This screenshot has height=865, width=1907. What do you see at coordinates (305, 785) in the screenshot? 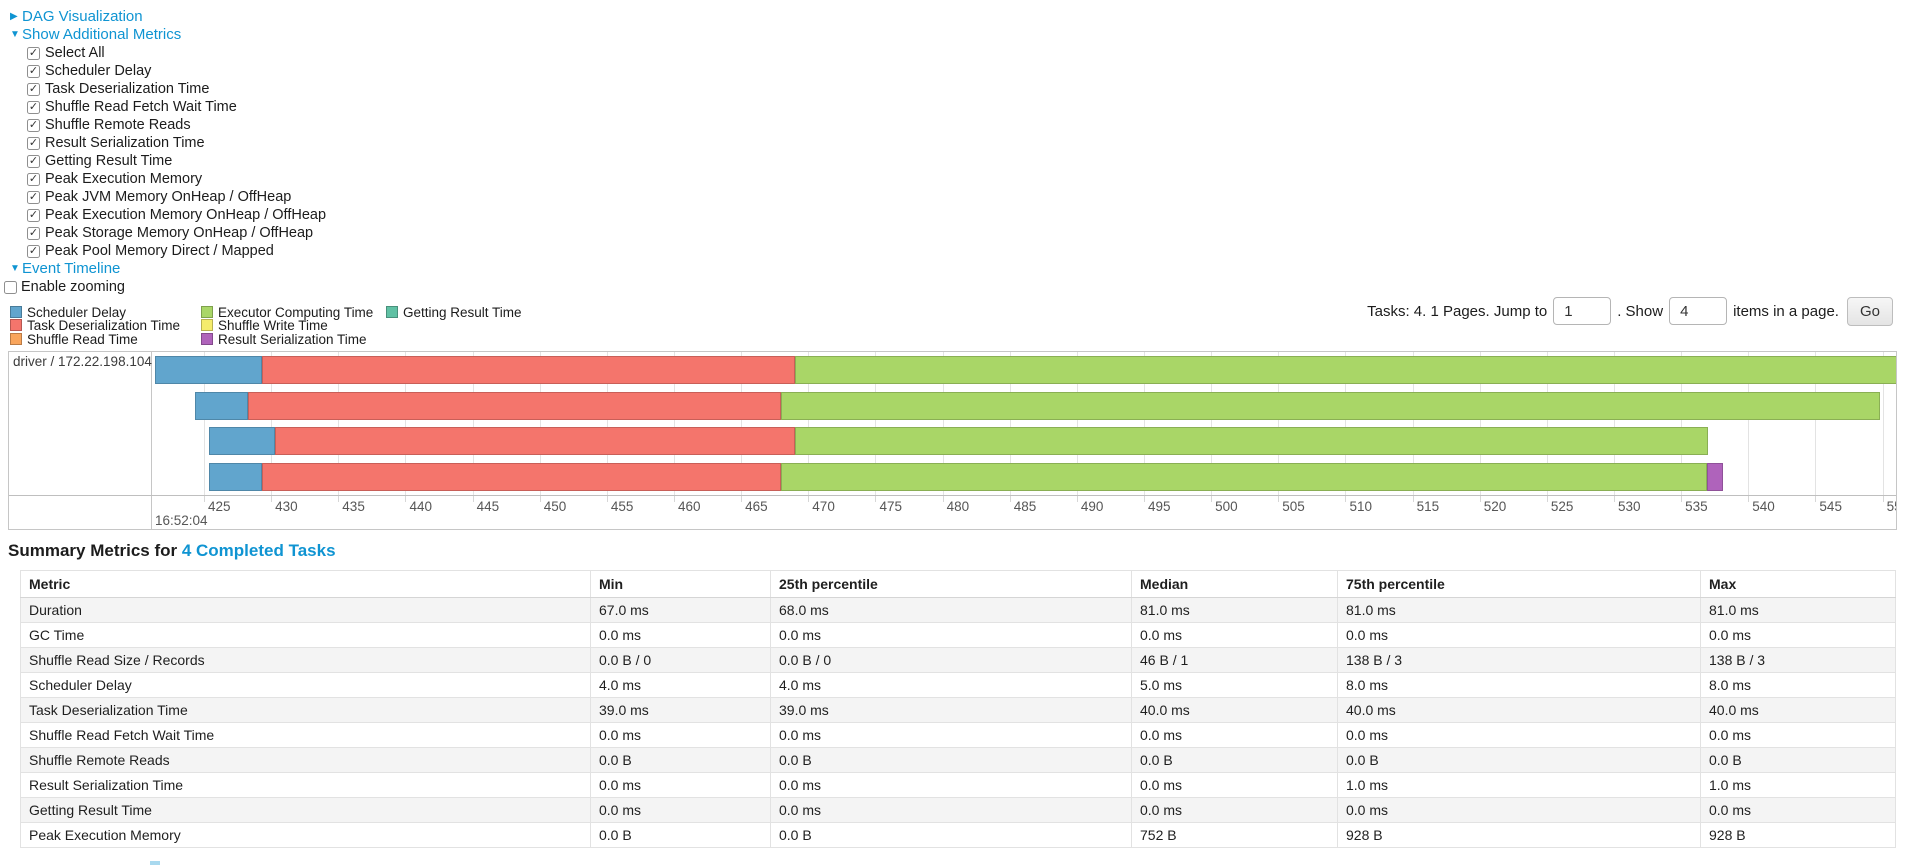
I see `table-cell: Result Serialization Time` at bounding box center [305, 785].